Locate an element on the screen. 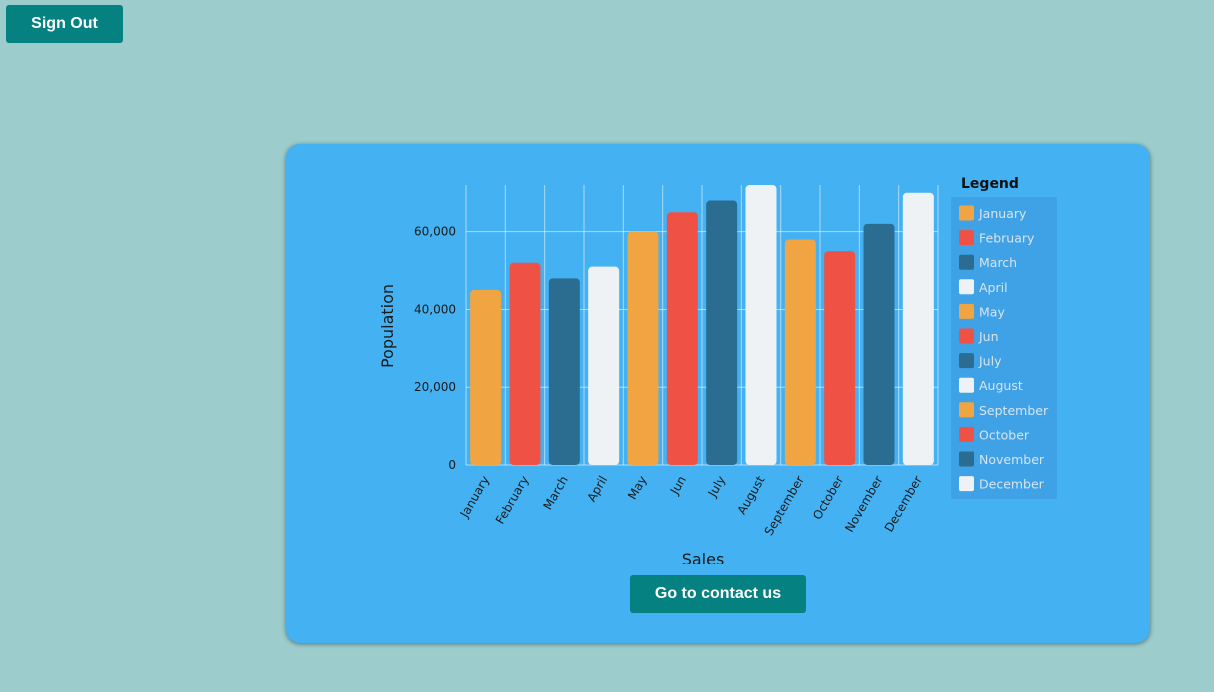 Image resolution: width=1214 pixels, height=692 pixels. bar-october is located at coordinates (840, 358).